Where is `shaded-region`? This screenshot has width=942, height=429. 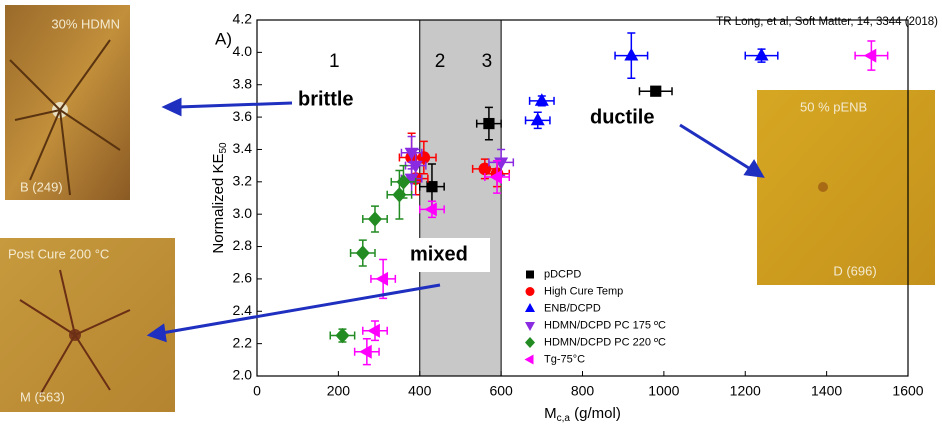 shaded-region is located at coordinates (460, 198).